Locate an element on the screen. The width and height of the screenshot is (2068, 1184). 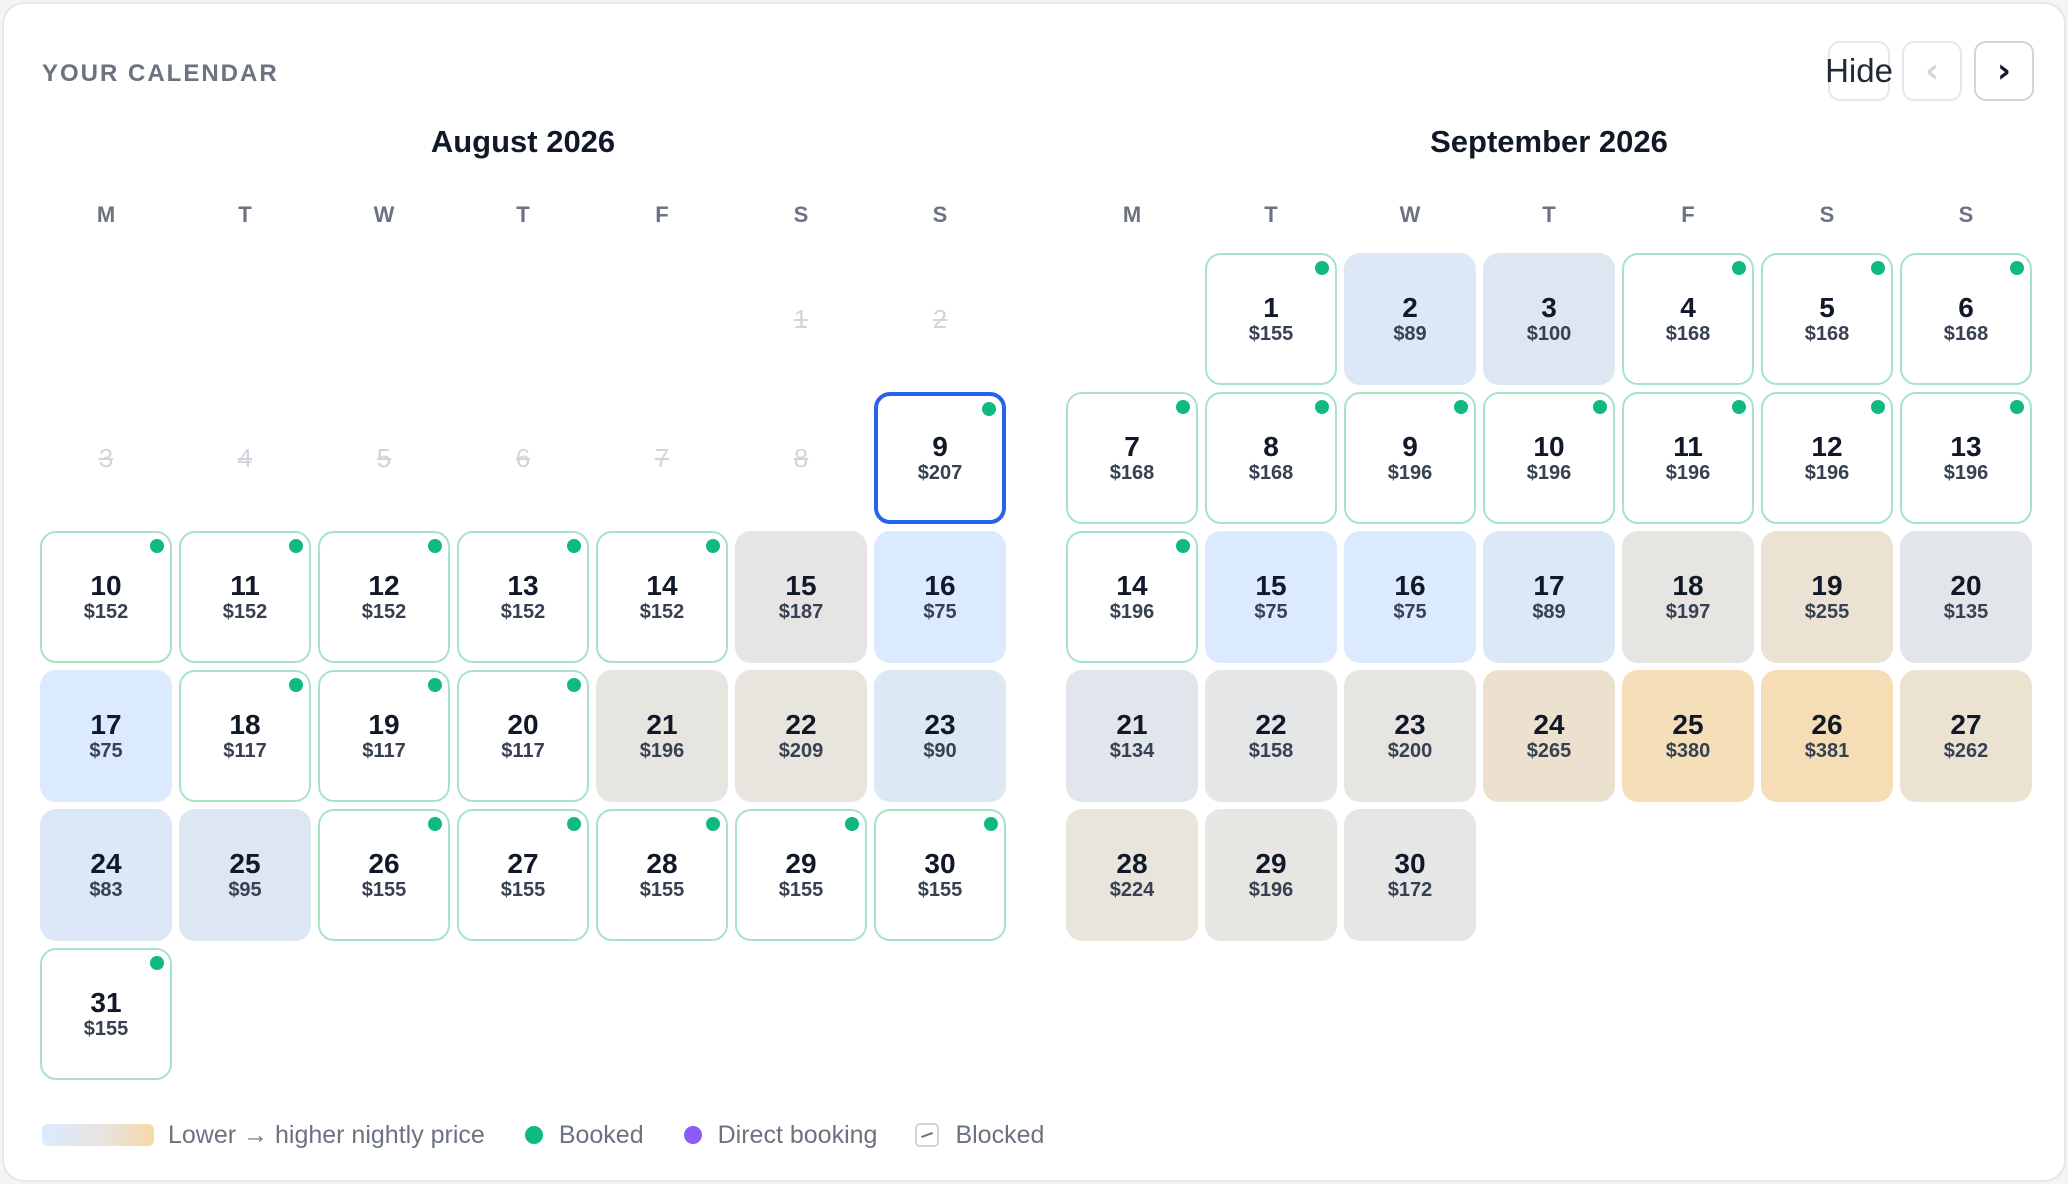
day-cell: 22 $158 is located at coordinates (1271, 736).